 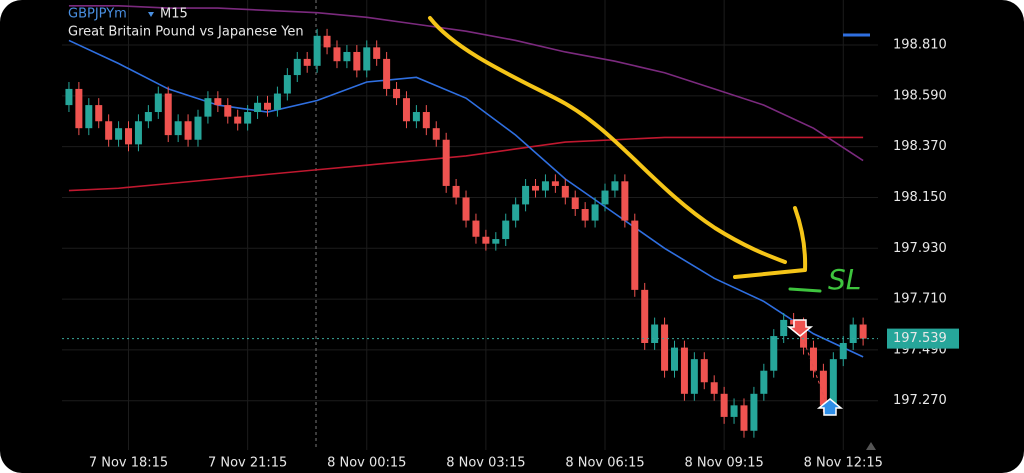 I want to click on current-price-label: 197.539, so click(x=920, y=338).